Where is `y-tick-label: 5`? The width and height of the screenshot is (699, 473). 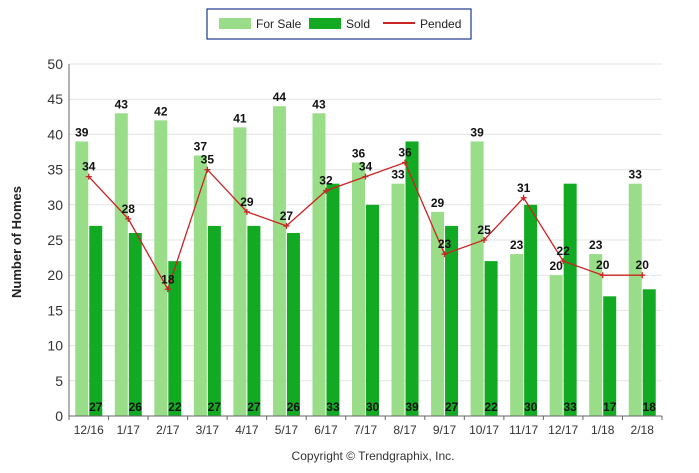 y-tick-label: 5 is located at coordinates (59, 381).